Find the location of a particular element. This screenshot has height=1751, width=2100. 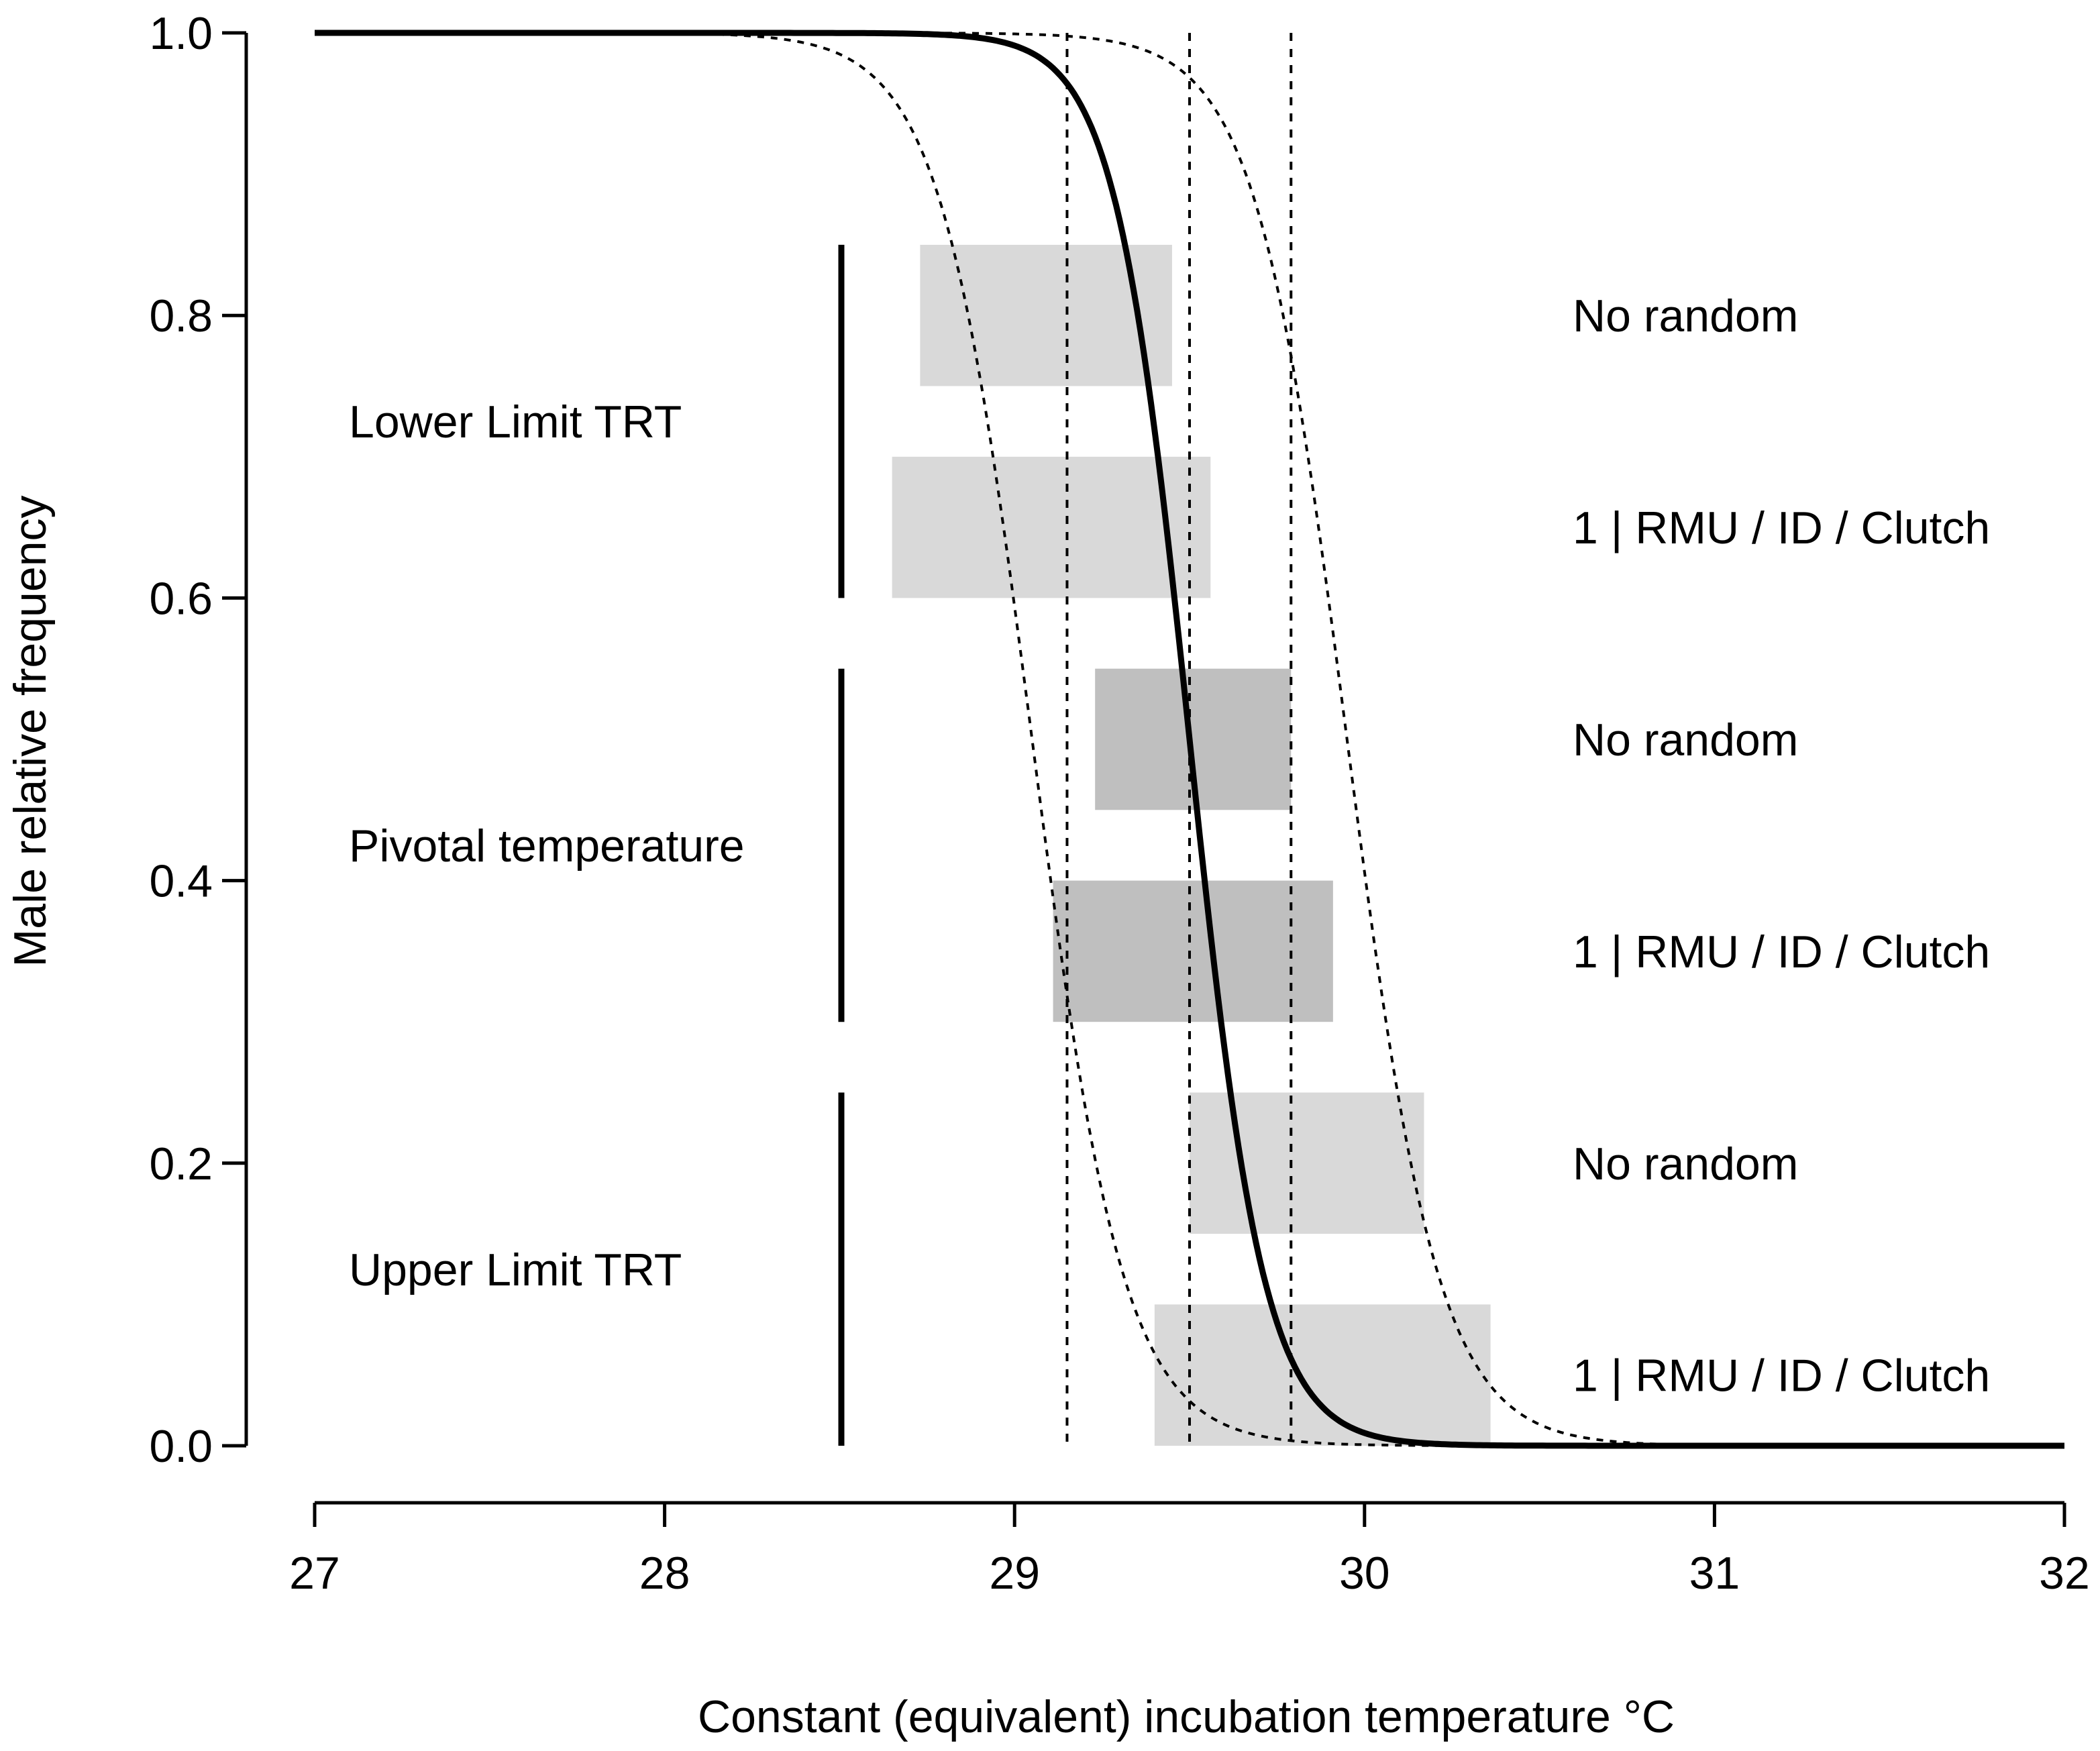

x-tick-label: 30 is located at coordinates (1365, 1573).